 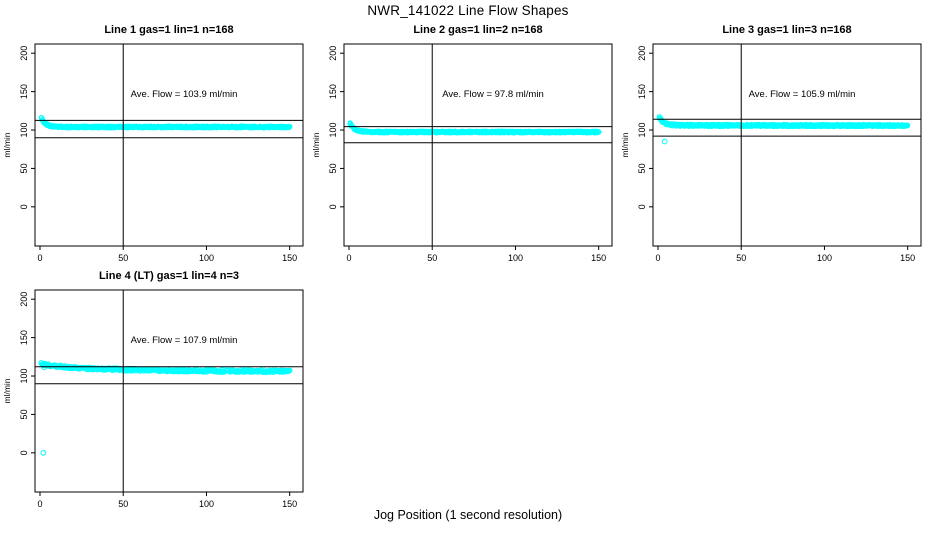 What do you see at coordinates (184, 94) in the screenshot?
I see `ave-flow-annotation: Ave. Flow = 103.9 ml/min` at bounding box center [184, 94].